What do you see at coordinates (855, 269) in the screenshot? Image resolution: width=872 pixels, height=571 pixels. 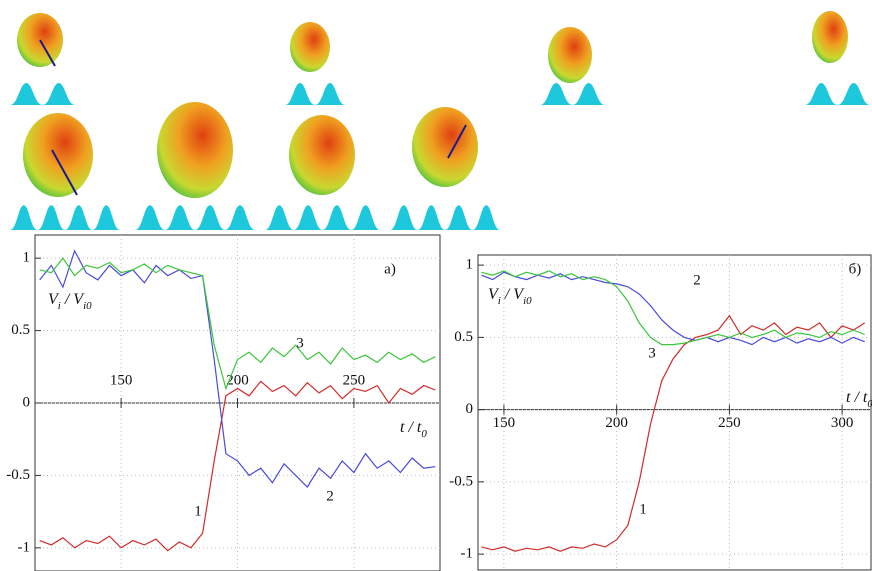 I see `panel-label: б)` at bounding box center [855, 269].